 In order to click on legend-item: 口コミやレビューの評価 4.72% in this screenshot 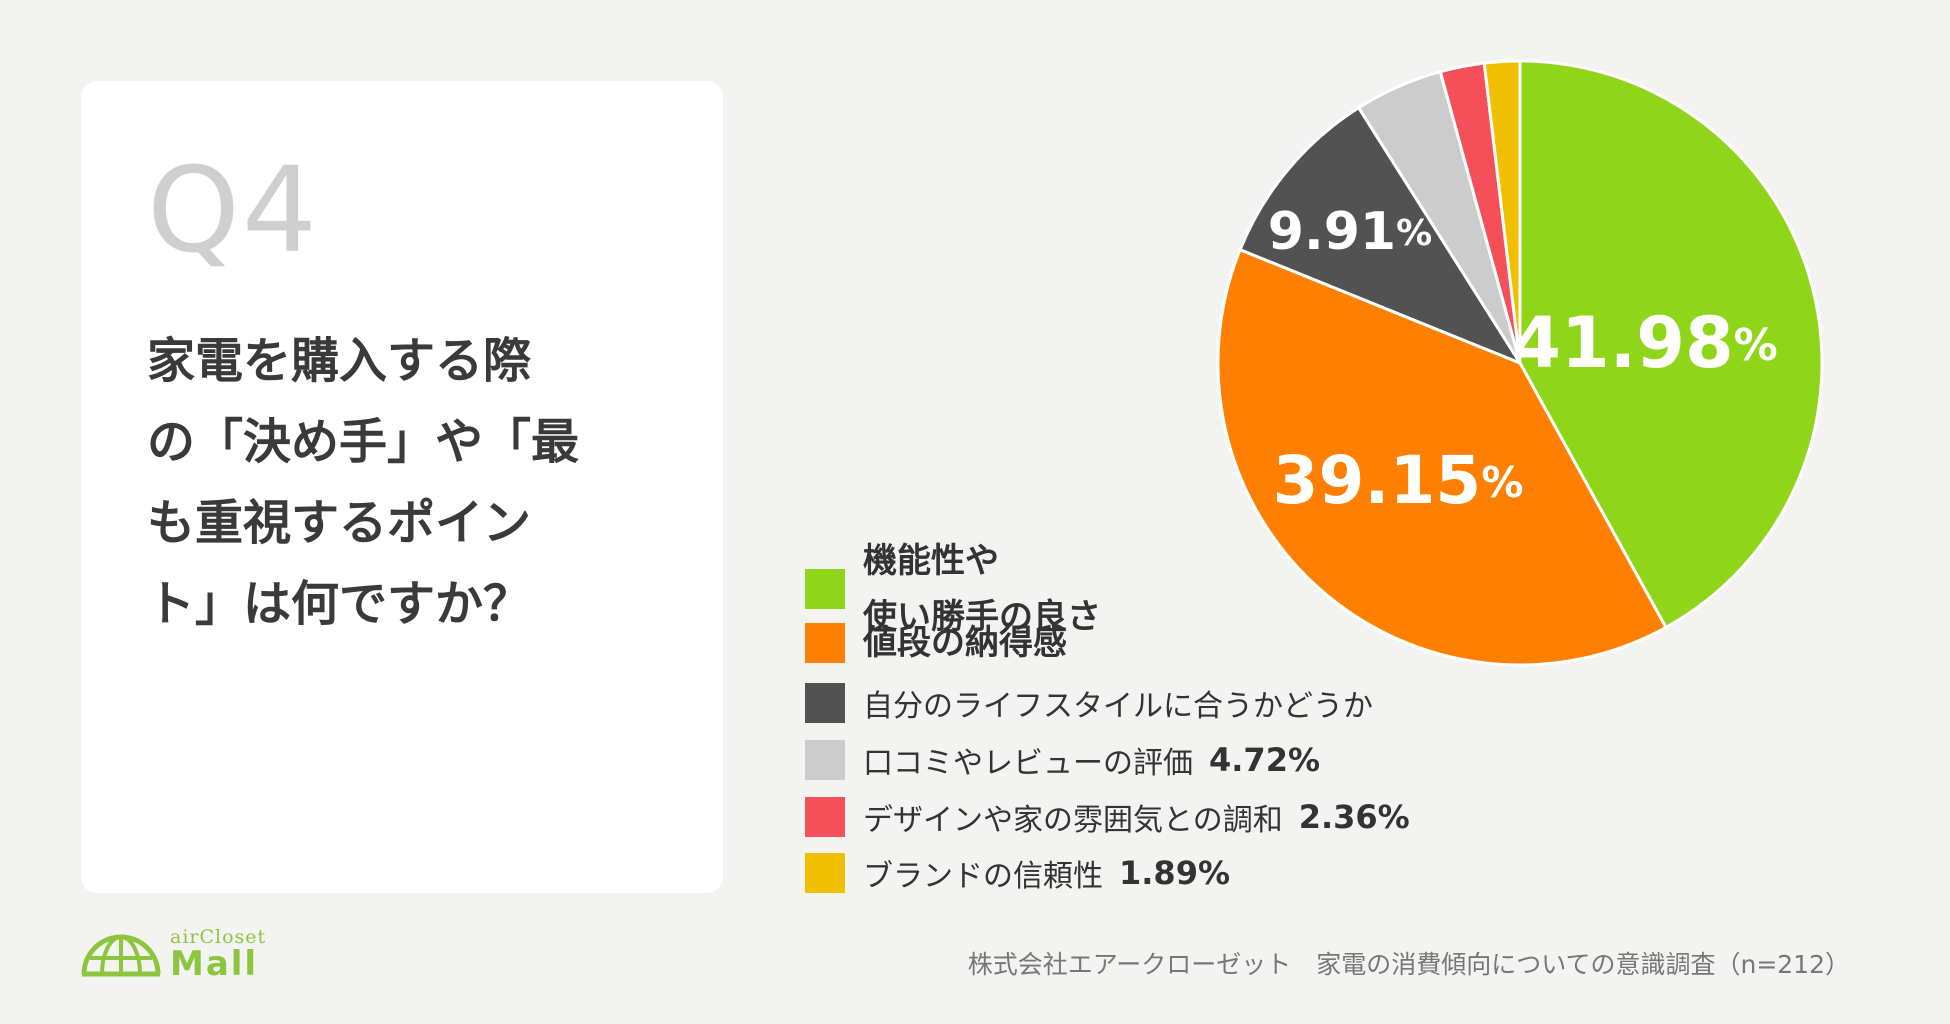, I will do `click(1062, 760)`.